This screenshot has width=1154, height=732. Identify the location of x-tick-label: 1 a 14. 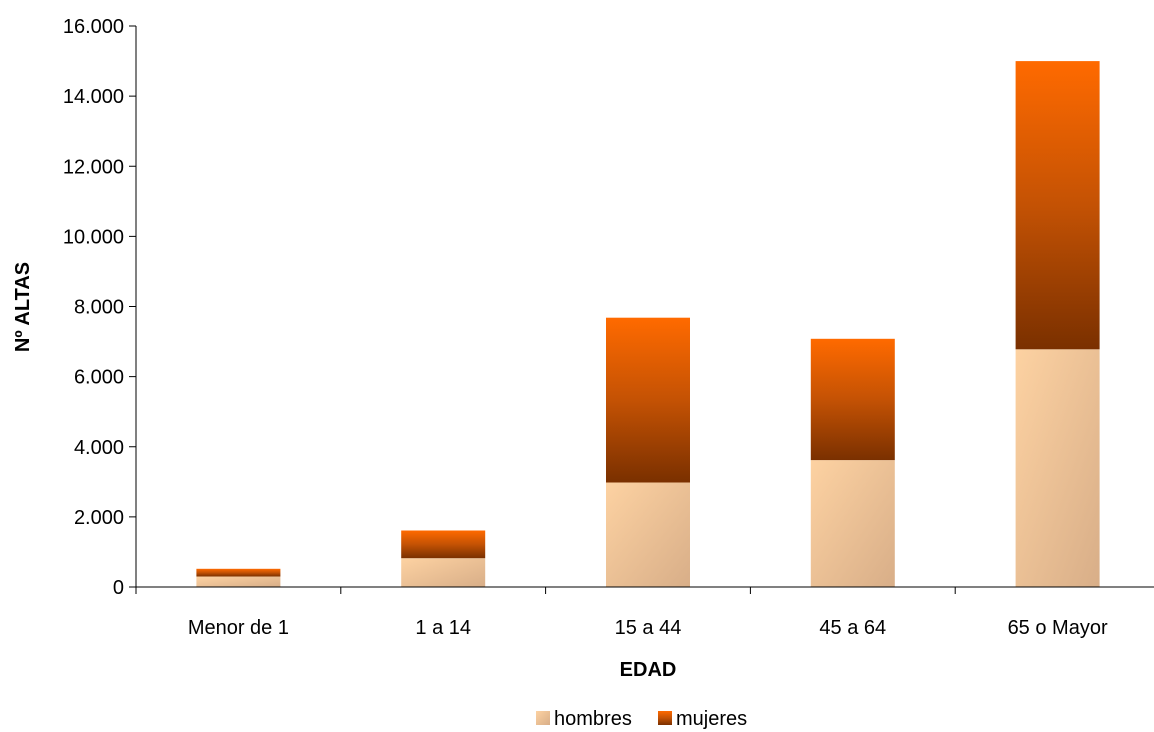
(443, 628).